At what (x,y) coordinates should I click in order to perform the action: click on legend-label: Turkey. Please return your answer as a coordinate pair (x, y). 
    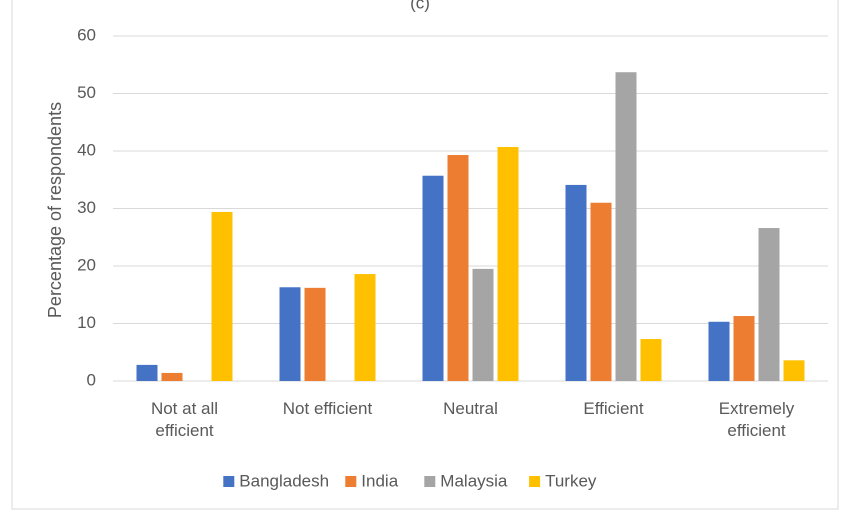
    Looking at the image, I should click on (571, 480).